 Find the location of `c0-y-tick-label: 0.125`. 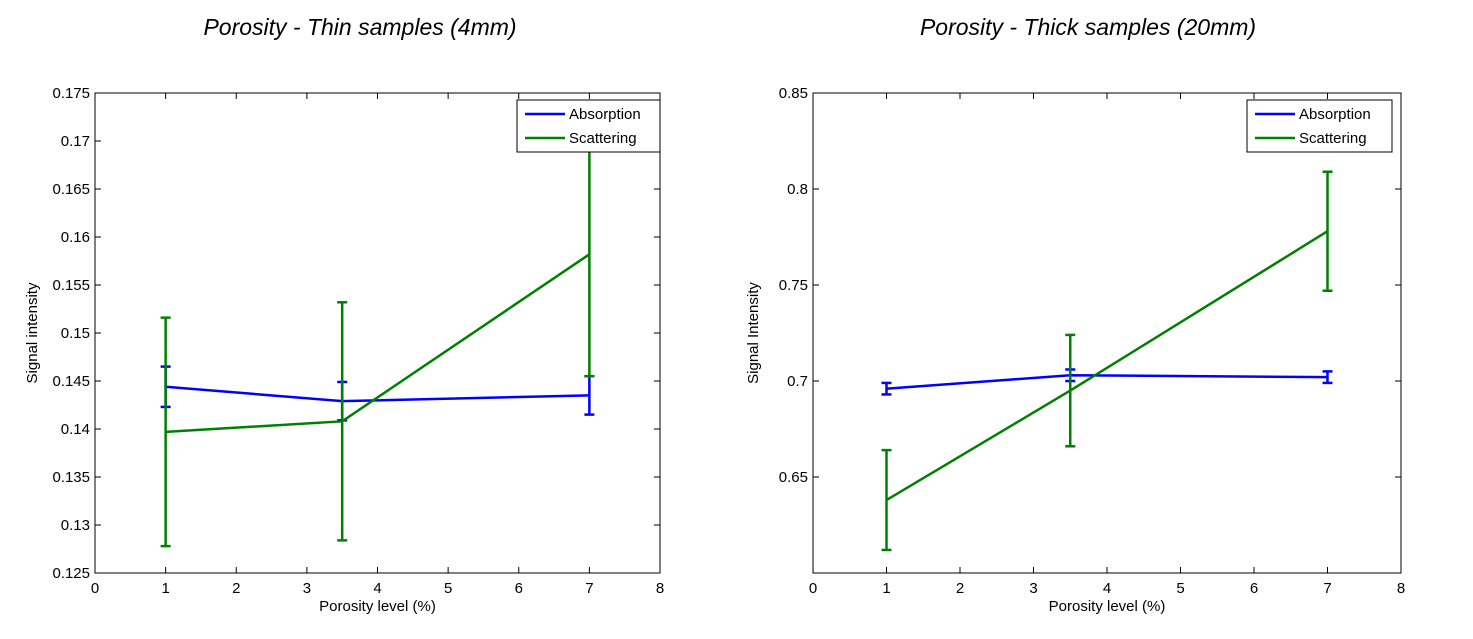

c0-y-tick-label: 0.125 is located at coordinates (71, 573).